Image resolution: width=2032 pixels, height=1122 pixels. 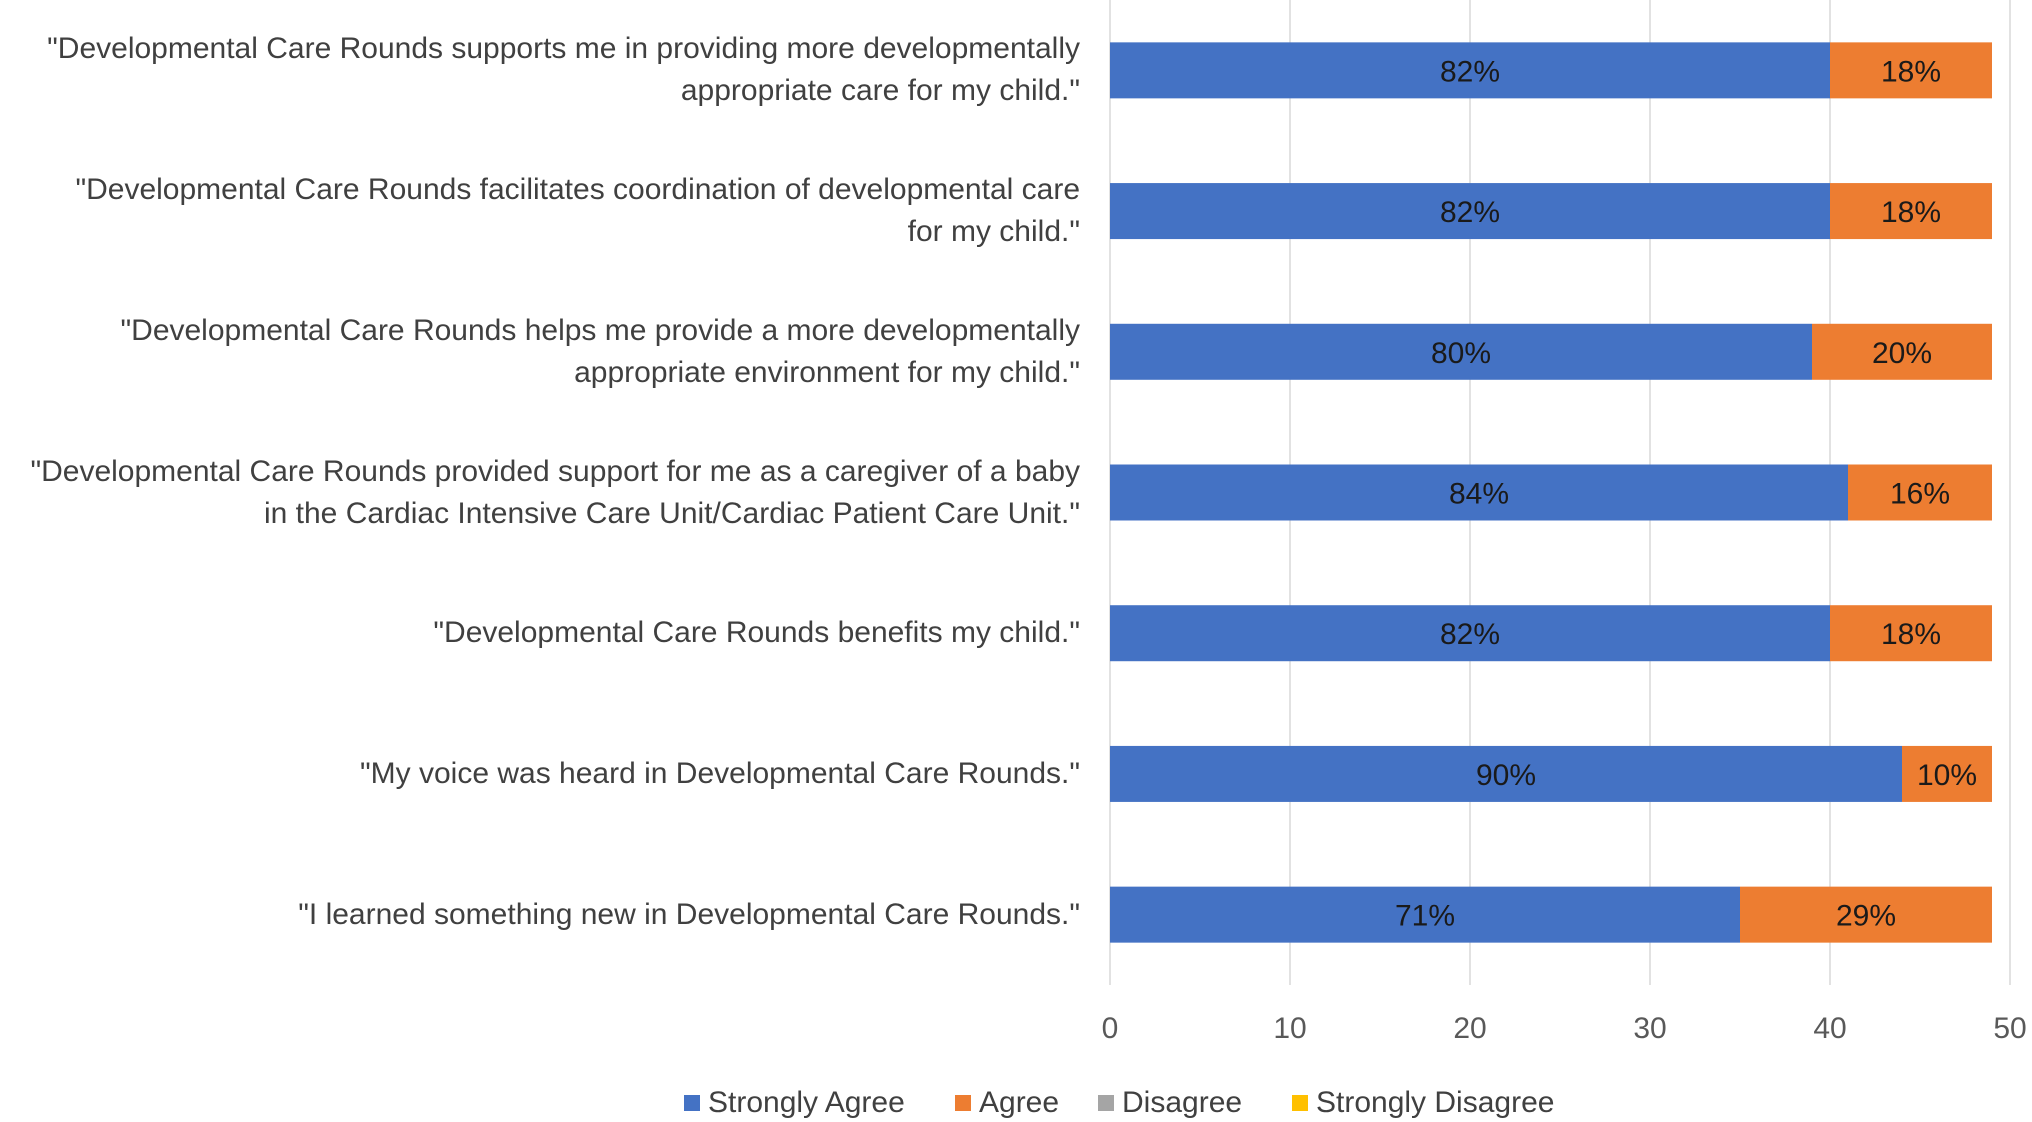 I want to click on x-tick-label: 30, so click(x=1649, y=1028).